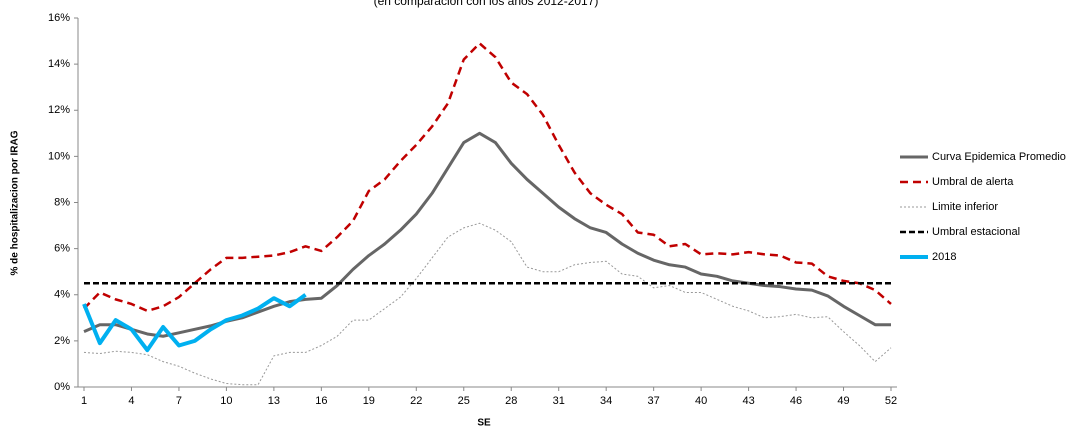 The image size is (1078, 431). I want to click on x-tick-label: 13, so click(274, 401).